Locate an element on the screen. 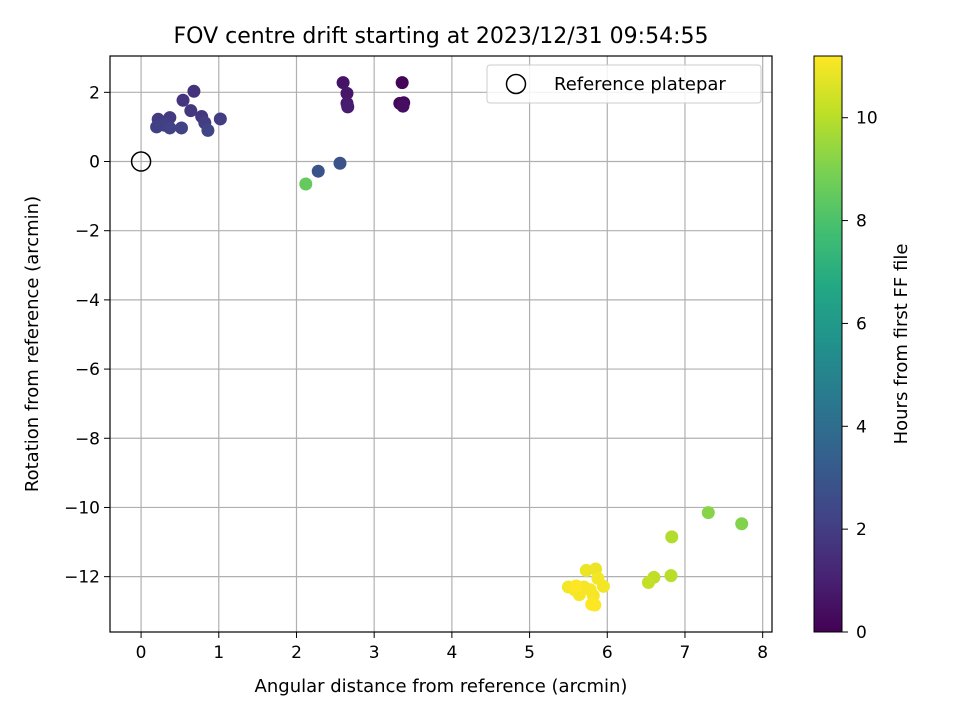 This screenshot has height=724, width=960. reference-marker-layer is located at coordinates (141, 161).